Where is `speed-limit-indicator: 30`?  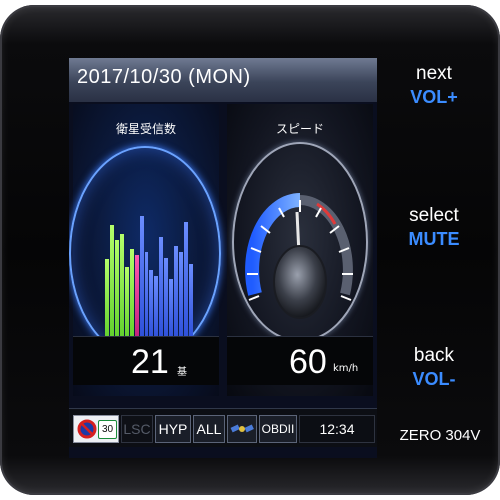 speed-limit-indicator: 30 is located at coordinates (96, 429).